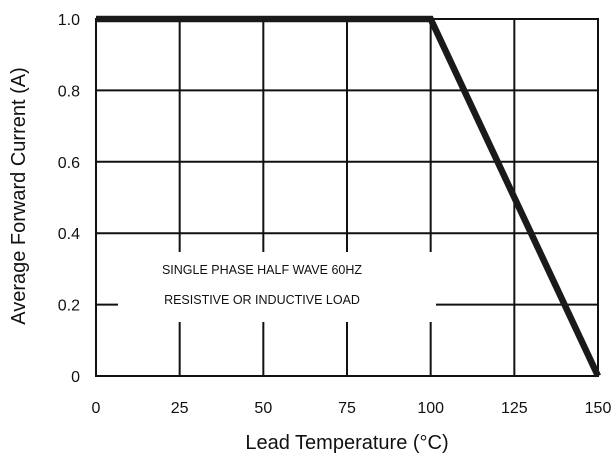  What do you see at coordinates (263, 408) in the screenshot?
I see `x-tick-label: 50` at bounding box center [263, 408].